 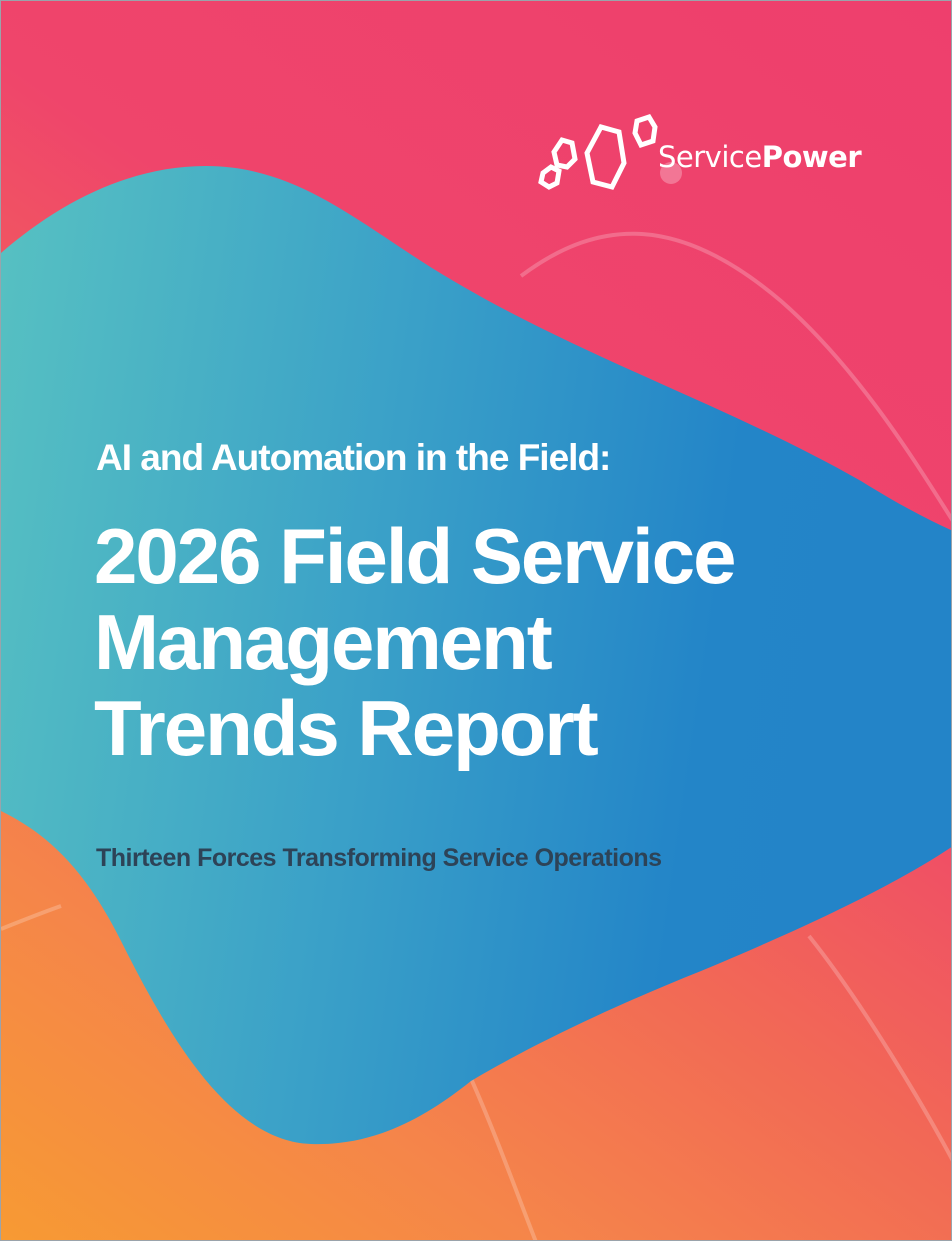 I want to click on decor-arc-left, so click(x=31, y=917).